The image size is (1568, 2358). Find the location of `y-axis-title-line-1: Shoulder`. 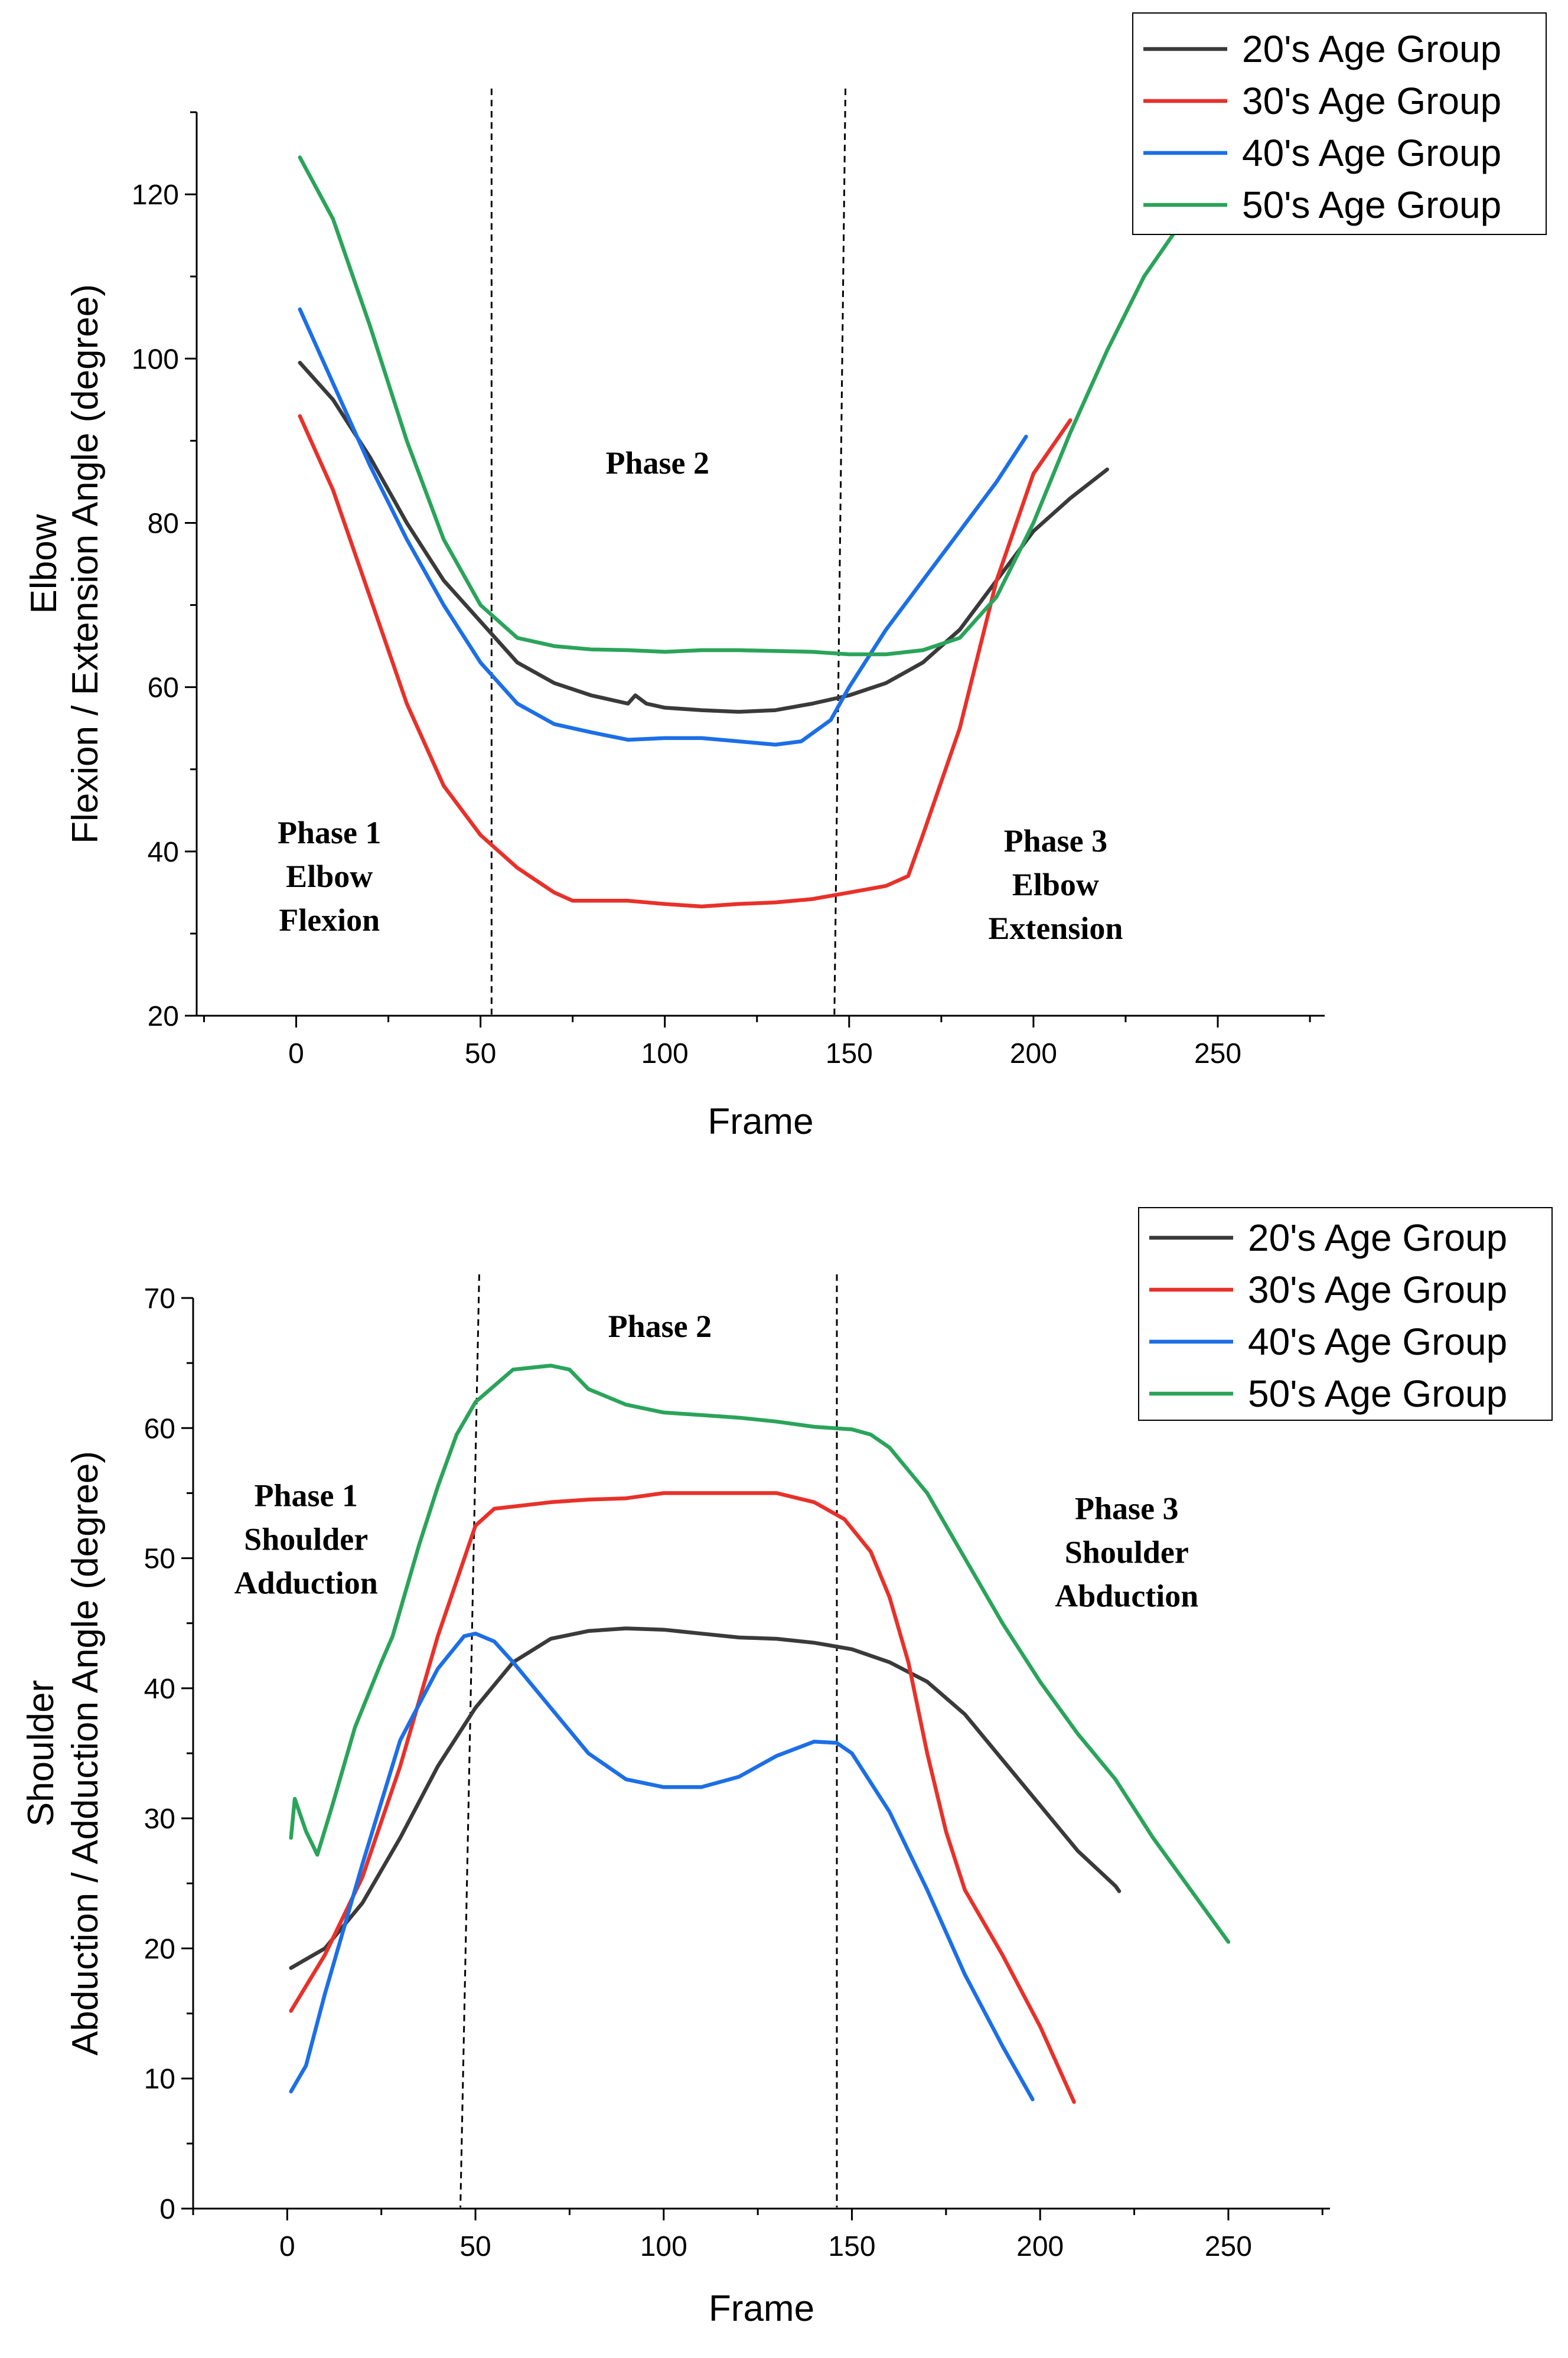

y-axis-title-line-1: Shoulder is located at coordinates (41, 1753).